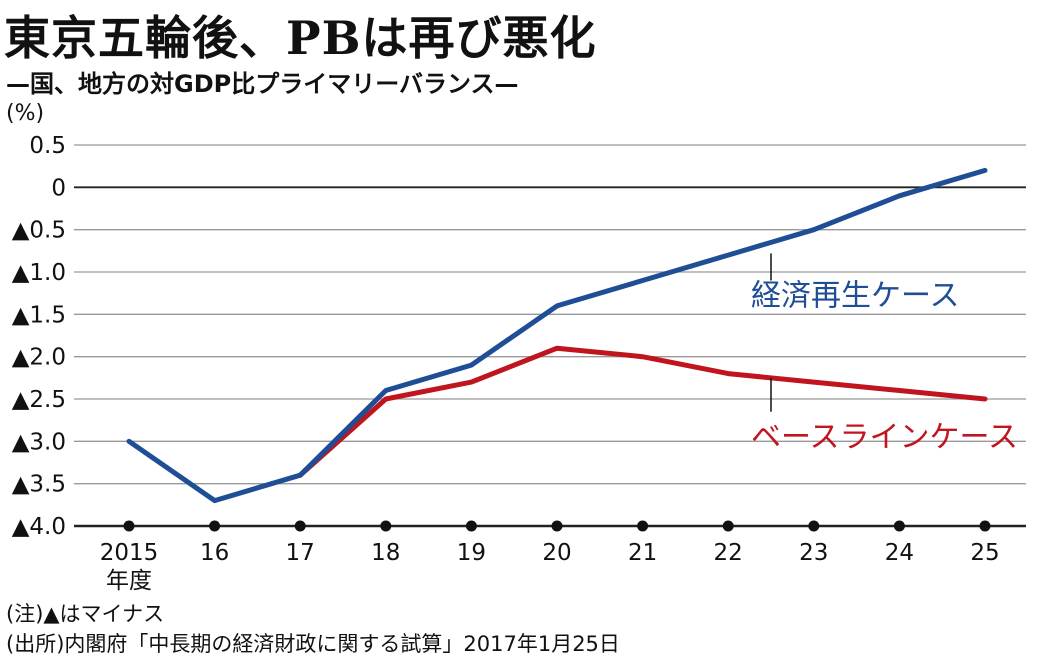 The image size is (1040, 664). What do you see at coordinates (642, 411) in the screenshot?
I see `series-line-baseline` at bounding box center [642, 411].